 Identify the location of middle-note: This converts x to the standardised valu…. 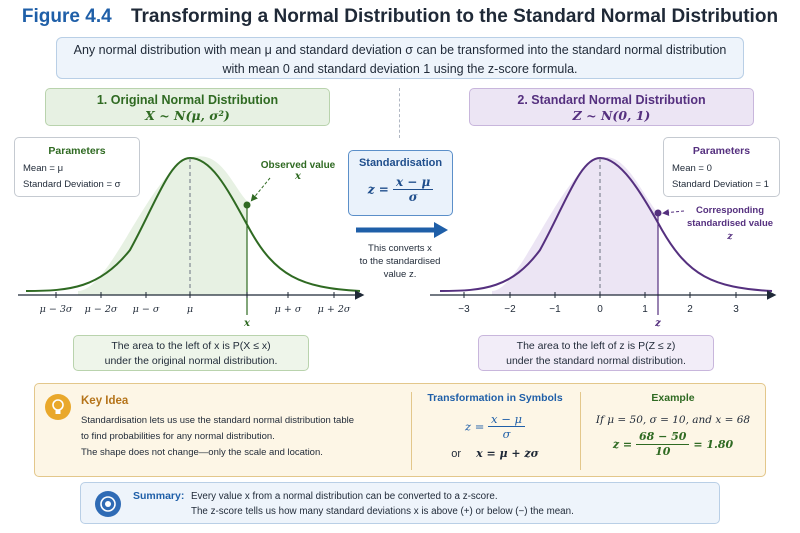
(400, 261).